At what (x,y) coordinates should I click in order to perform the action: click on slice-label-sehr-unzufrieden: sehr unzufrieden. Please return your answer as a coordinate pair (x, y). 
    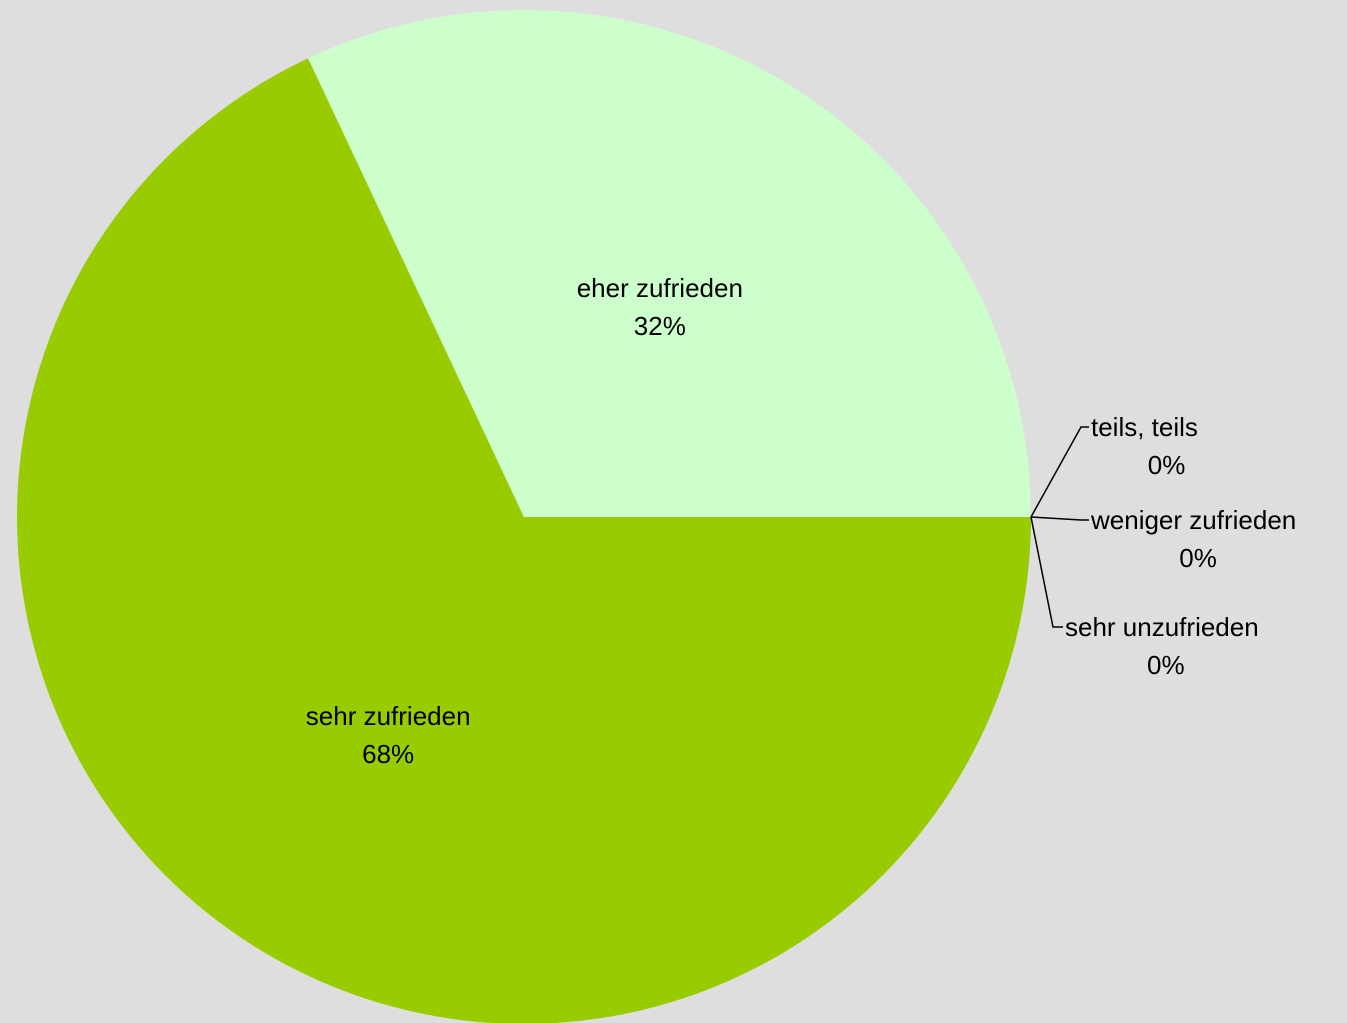
    Looking at the image, I should click on (1162, 627).